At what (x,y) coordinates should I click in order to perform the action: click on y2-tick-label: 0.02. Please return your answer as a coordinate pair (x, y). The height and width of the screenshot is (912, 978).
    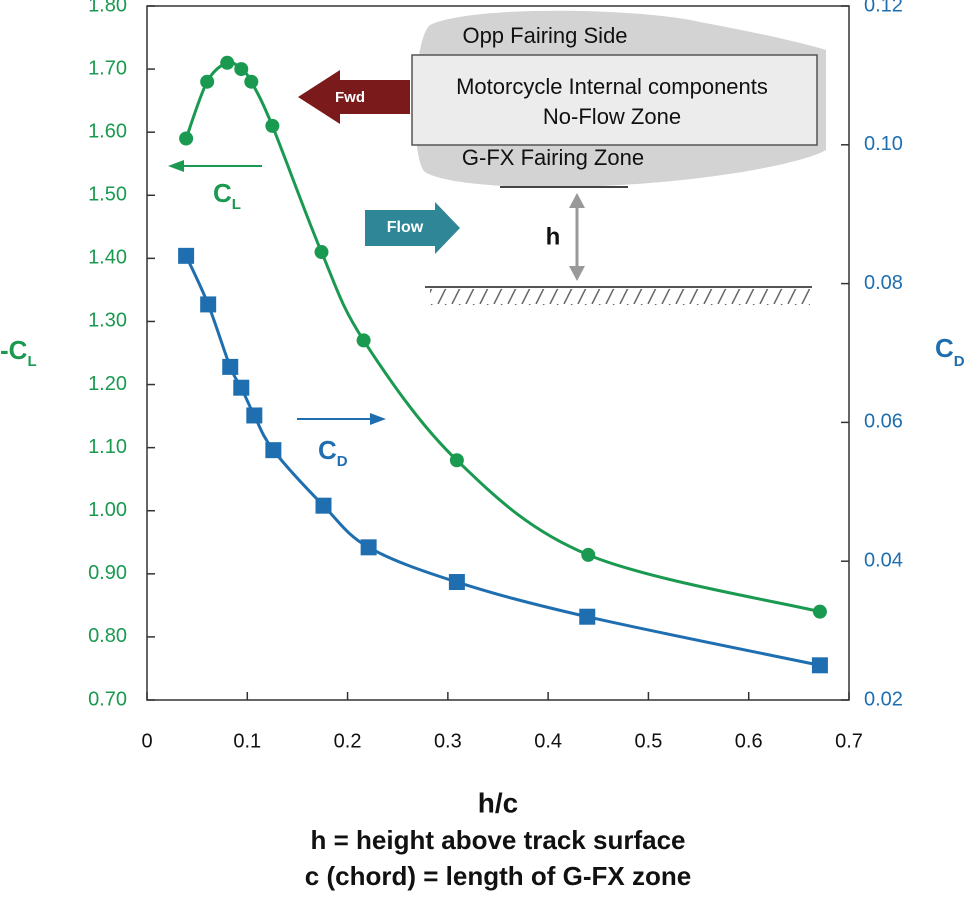
    Looking at the image, I should click on (883, 699).